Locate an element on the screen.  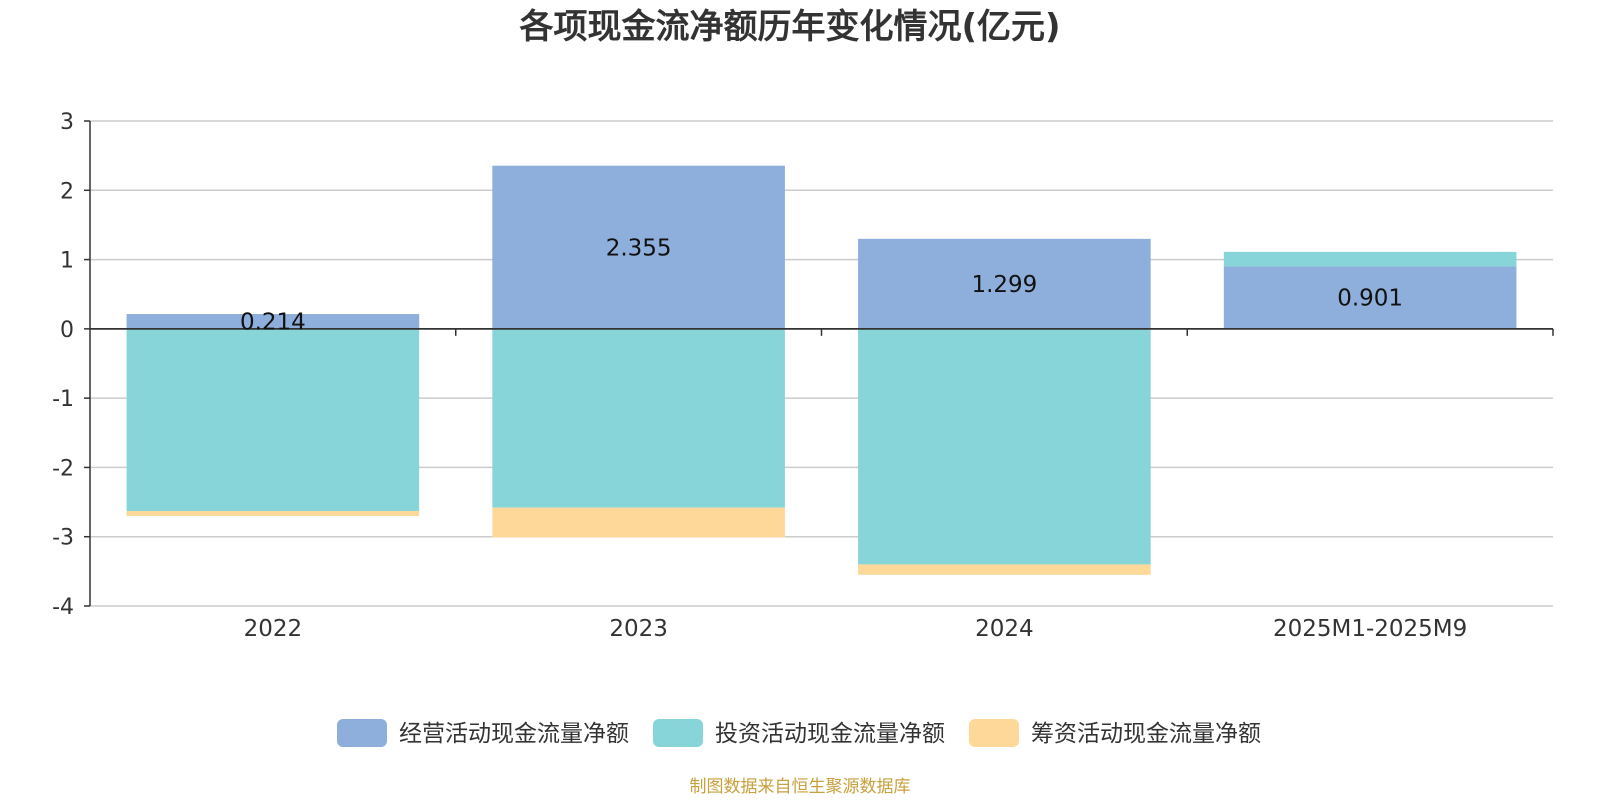
x-tick-label: 2022 is located at coordinates (273, 629).